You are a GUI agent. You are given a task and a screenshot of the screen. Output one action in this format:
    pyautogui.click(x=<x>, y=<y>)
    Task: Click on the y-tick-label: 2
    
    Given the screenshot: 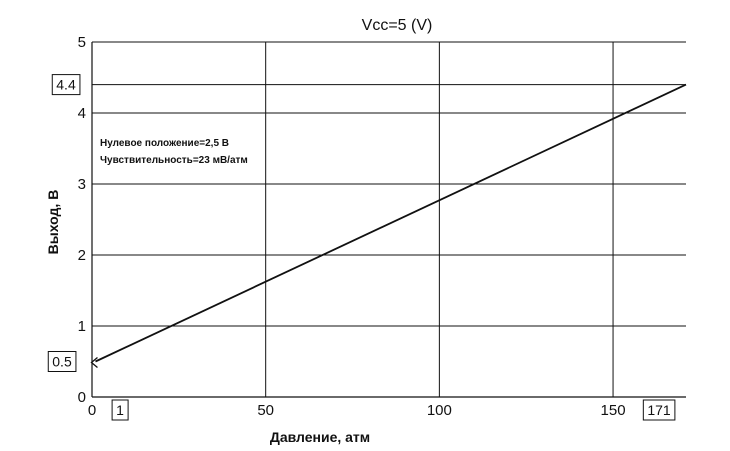 What is the action you would take?
    pyautogui.click(x=82, y=255)
    